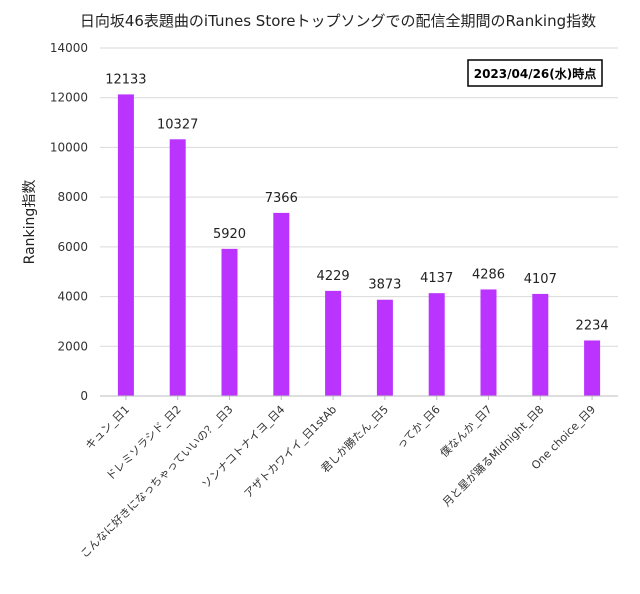 The width and height of the screenshot is (640, 594). Describe the element at coordinates (30, 222) in the screenshot. I see `y-axis-label: Ranking指数` at that location.